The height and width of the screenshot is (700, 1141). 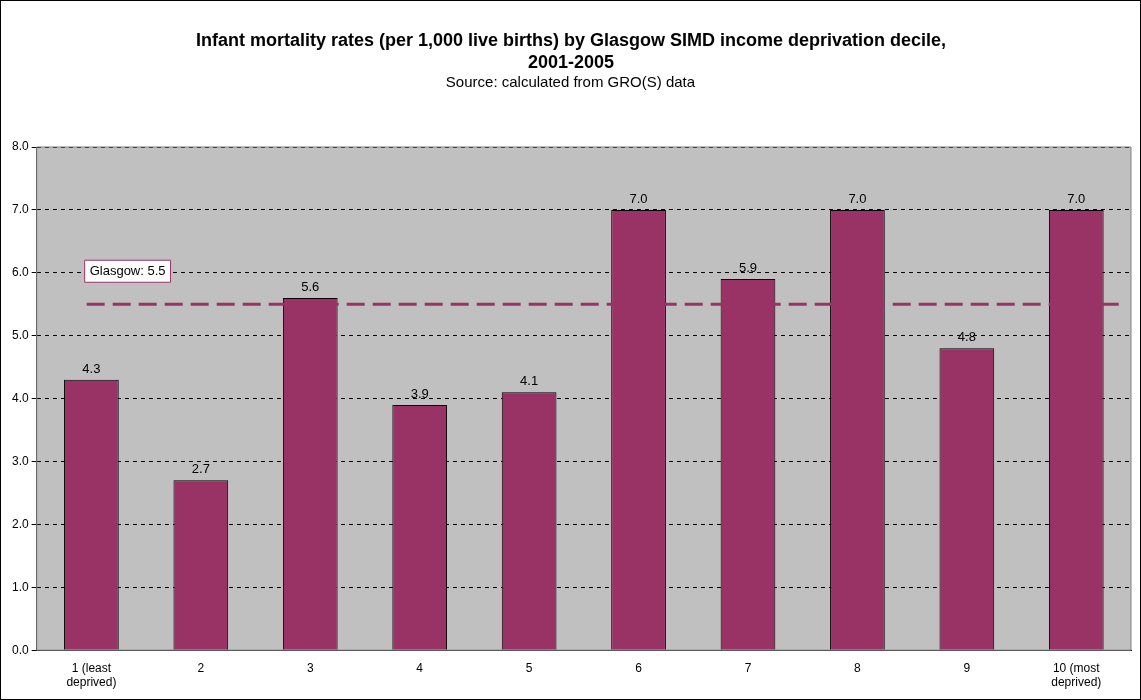 What do you see at coordinates (200, 469) in the screenshot?
I see `data-label: 2.7` at bounding box center [200, 469].